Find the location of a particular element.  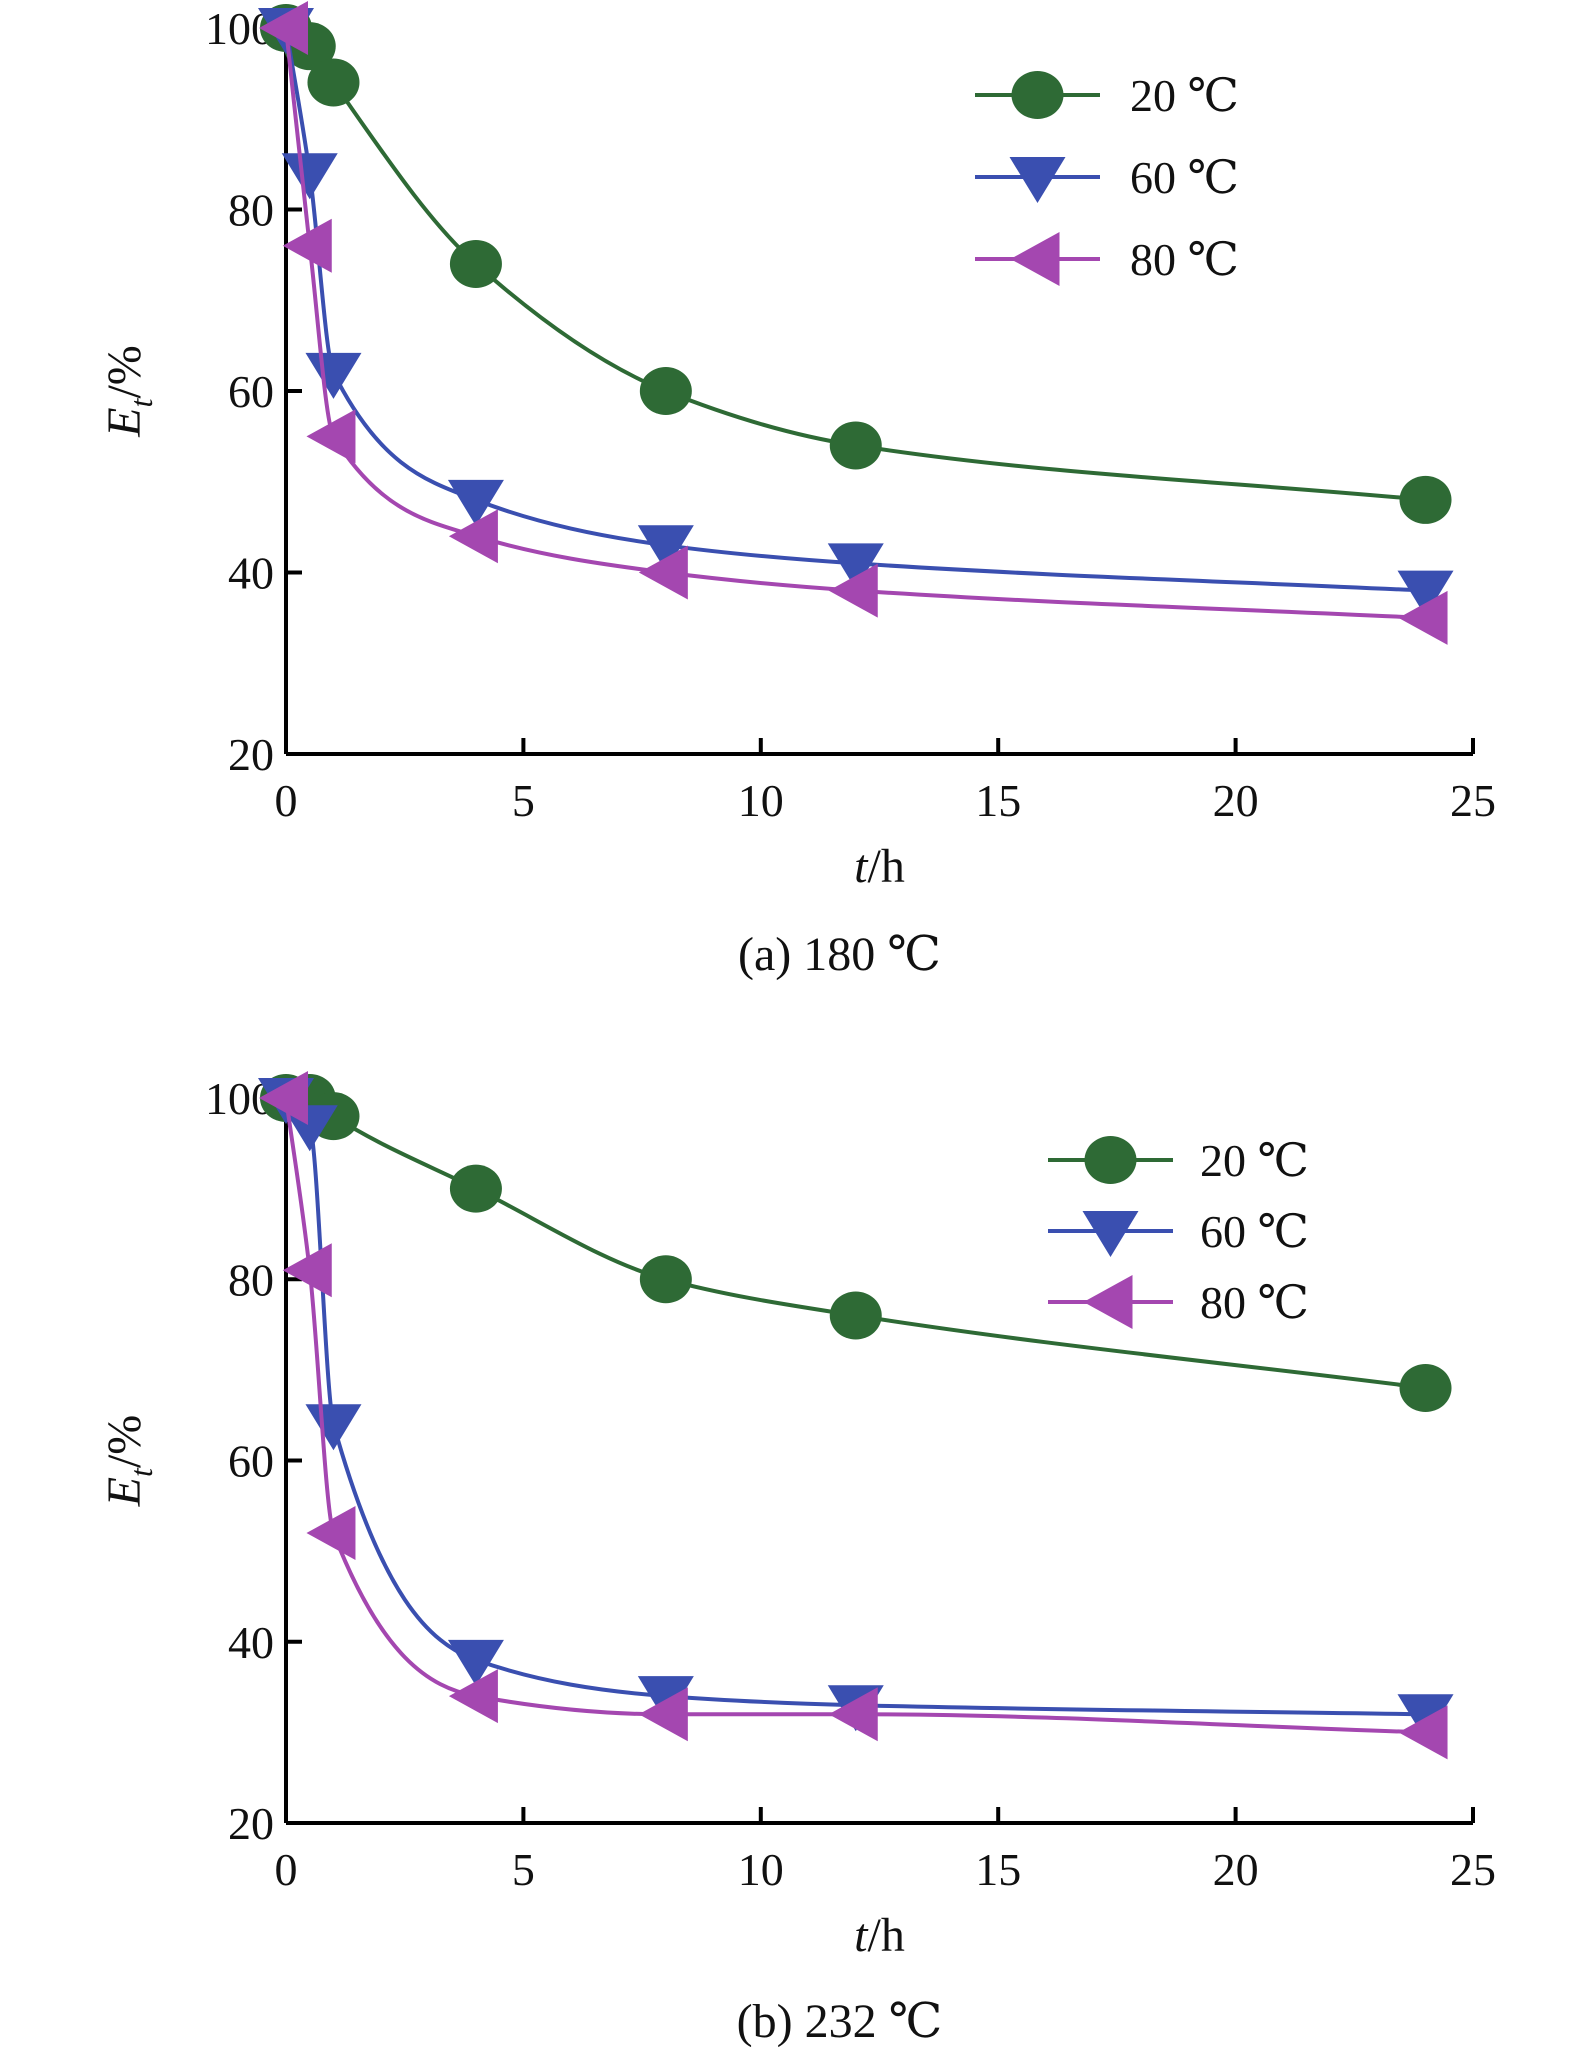

panel-caption: (a) 180 ℃ is located at coordinates (839, 954).